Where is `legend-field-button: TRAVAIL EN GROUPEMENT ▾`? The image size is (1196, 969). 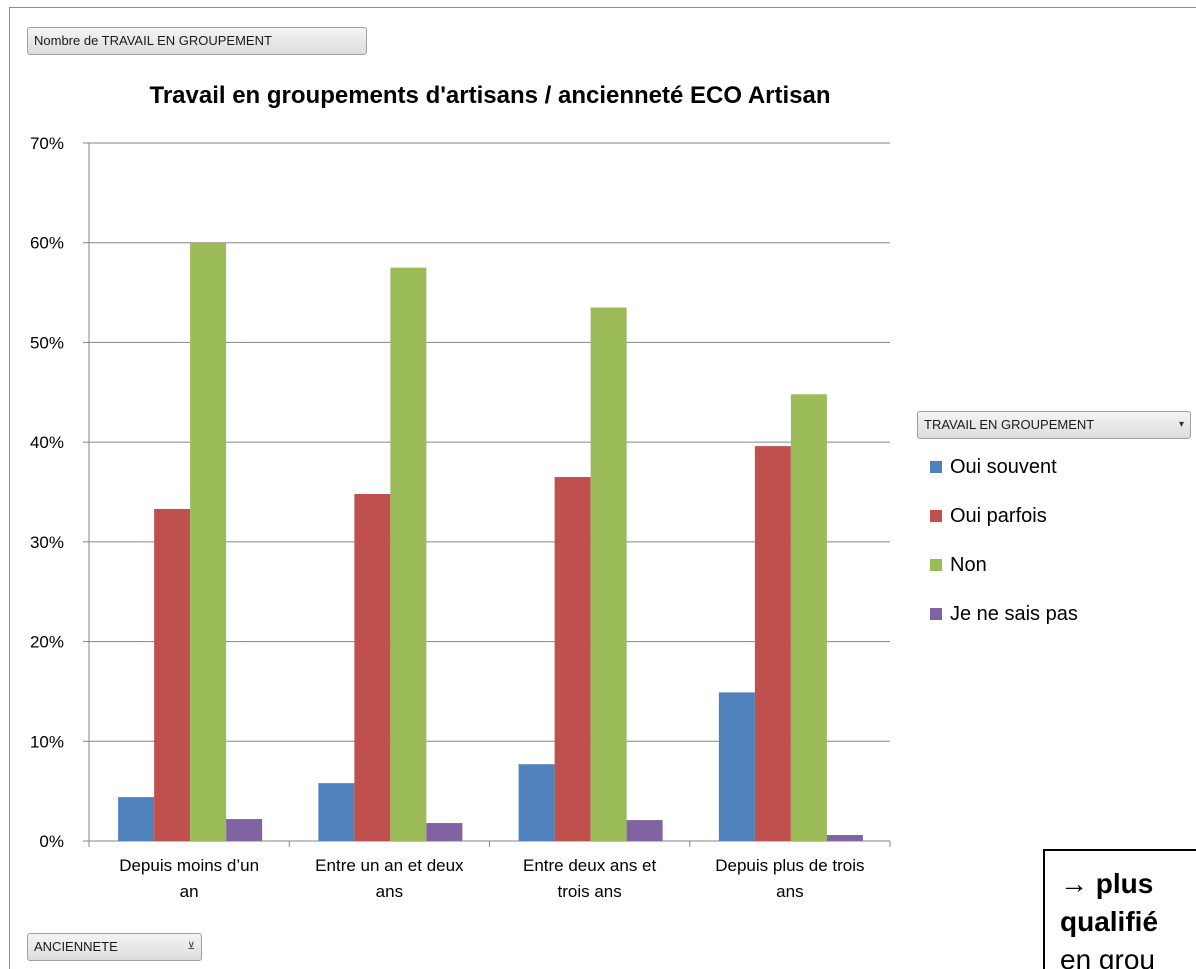
legend-field-button: TRAVAIL EN GROUPEMENT ▾ is located at coordinates (1054, 425).